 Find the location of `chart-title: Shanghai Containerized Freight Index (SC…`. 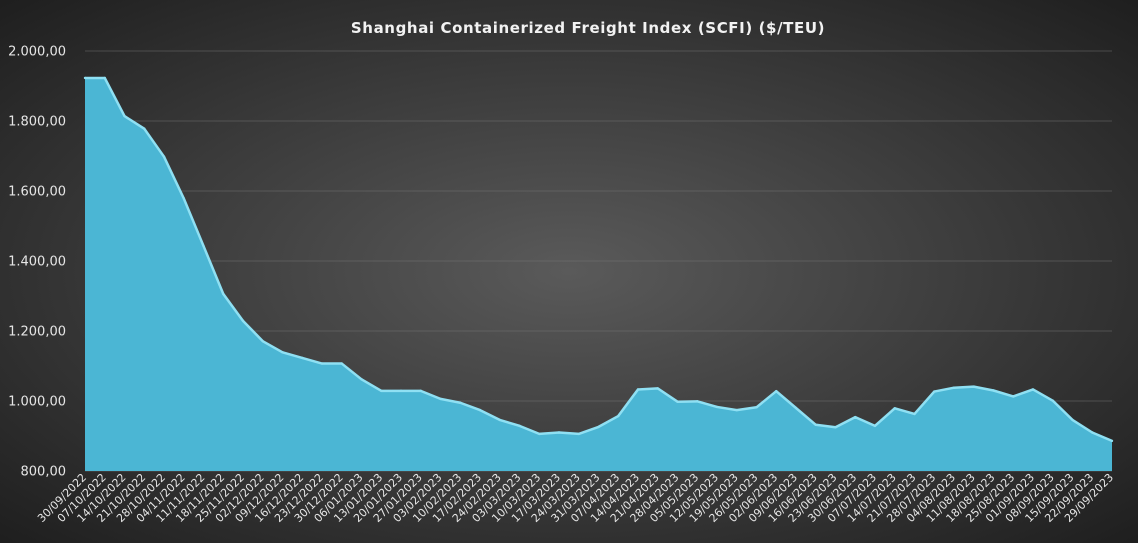

chart-title: Shanghai Containerized Freight Index (SC… is located at coordinates (588, 28).